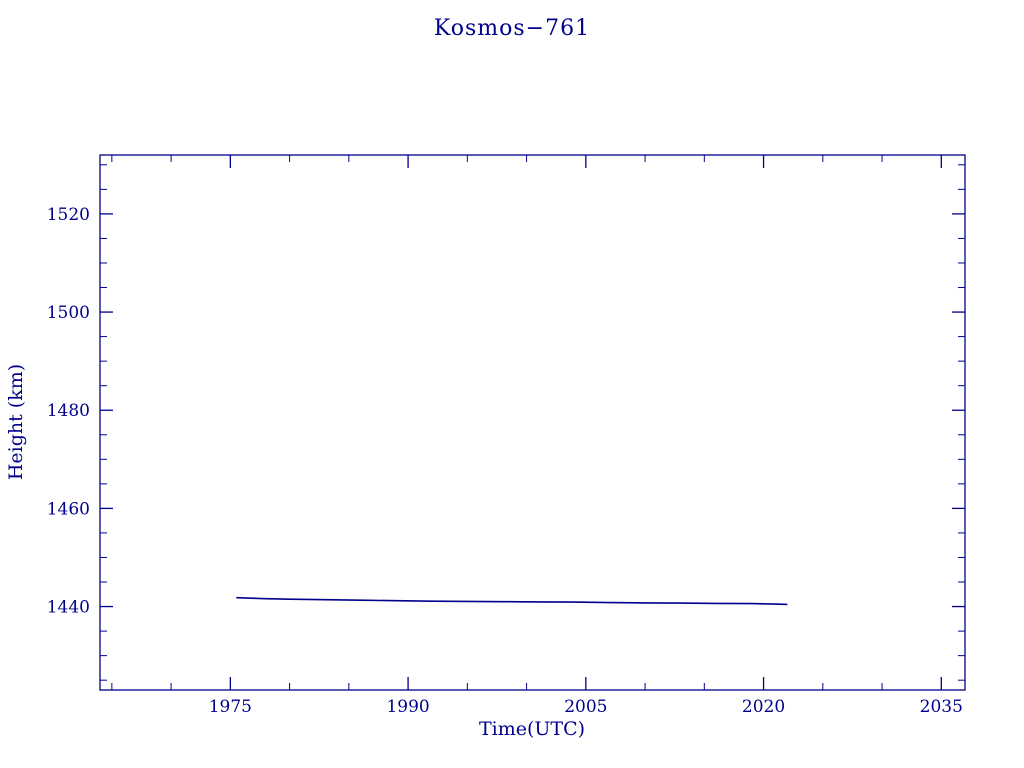 The height and width of the screenshot is (768, 1024). I want to click on x-tick-label: 2020, so click(763, 707).